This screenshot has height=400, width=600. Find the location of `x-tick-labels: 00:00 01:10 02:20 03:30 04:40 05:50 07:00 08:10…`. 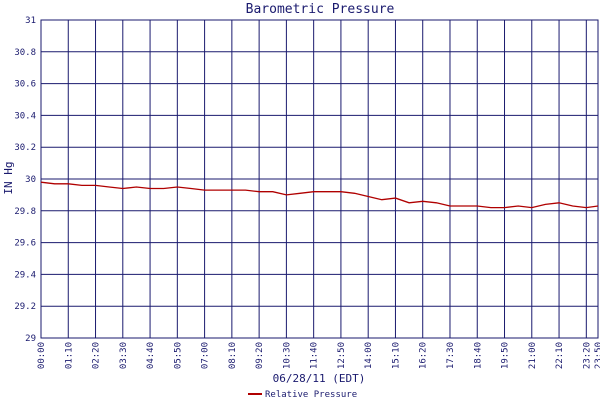

x-tick-labels: 00:00 01:10 02:20 03:30 04:40 05:50 07:00 08:10… is located at coordinates (318, 355).